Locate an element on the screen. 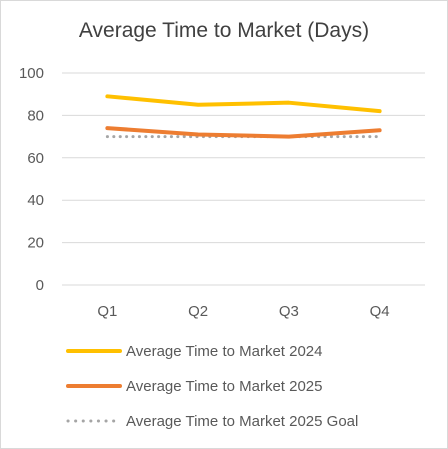 The height and width of the screenshot is (449, 448). legend-label-1: Average Time to Market 2025 is located at coordinates (224, 386).